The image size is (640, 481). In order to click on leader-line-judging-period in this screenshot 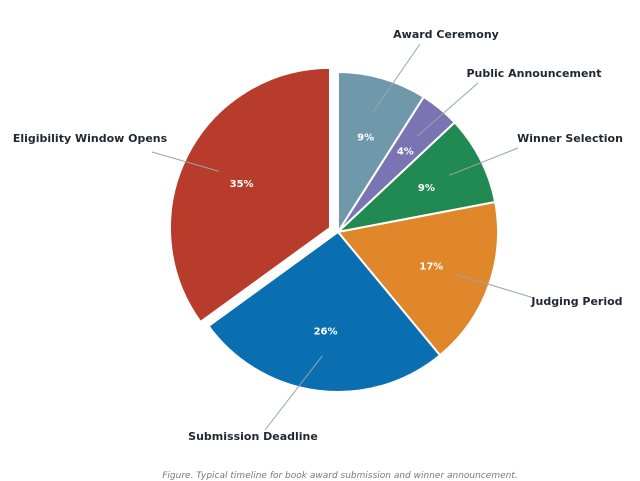, I will do `click(495, 286)`.